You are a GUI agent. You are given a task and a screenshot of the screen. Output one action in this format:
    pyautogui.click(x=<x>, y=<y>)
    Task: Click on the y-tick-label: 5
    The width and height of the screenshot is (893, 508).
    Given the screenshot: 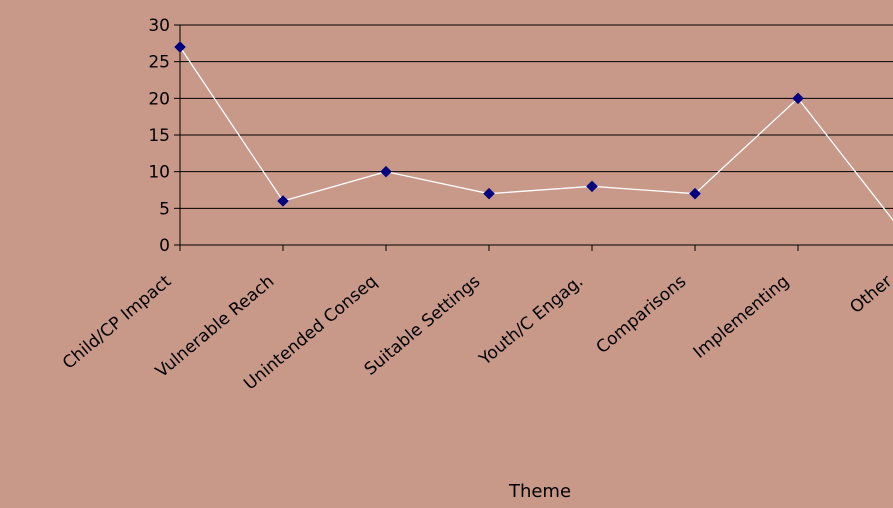 What is the action you would take?
    pyautogui.click(x=164, y=209)
    